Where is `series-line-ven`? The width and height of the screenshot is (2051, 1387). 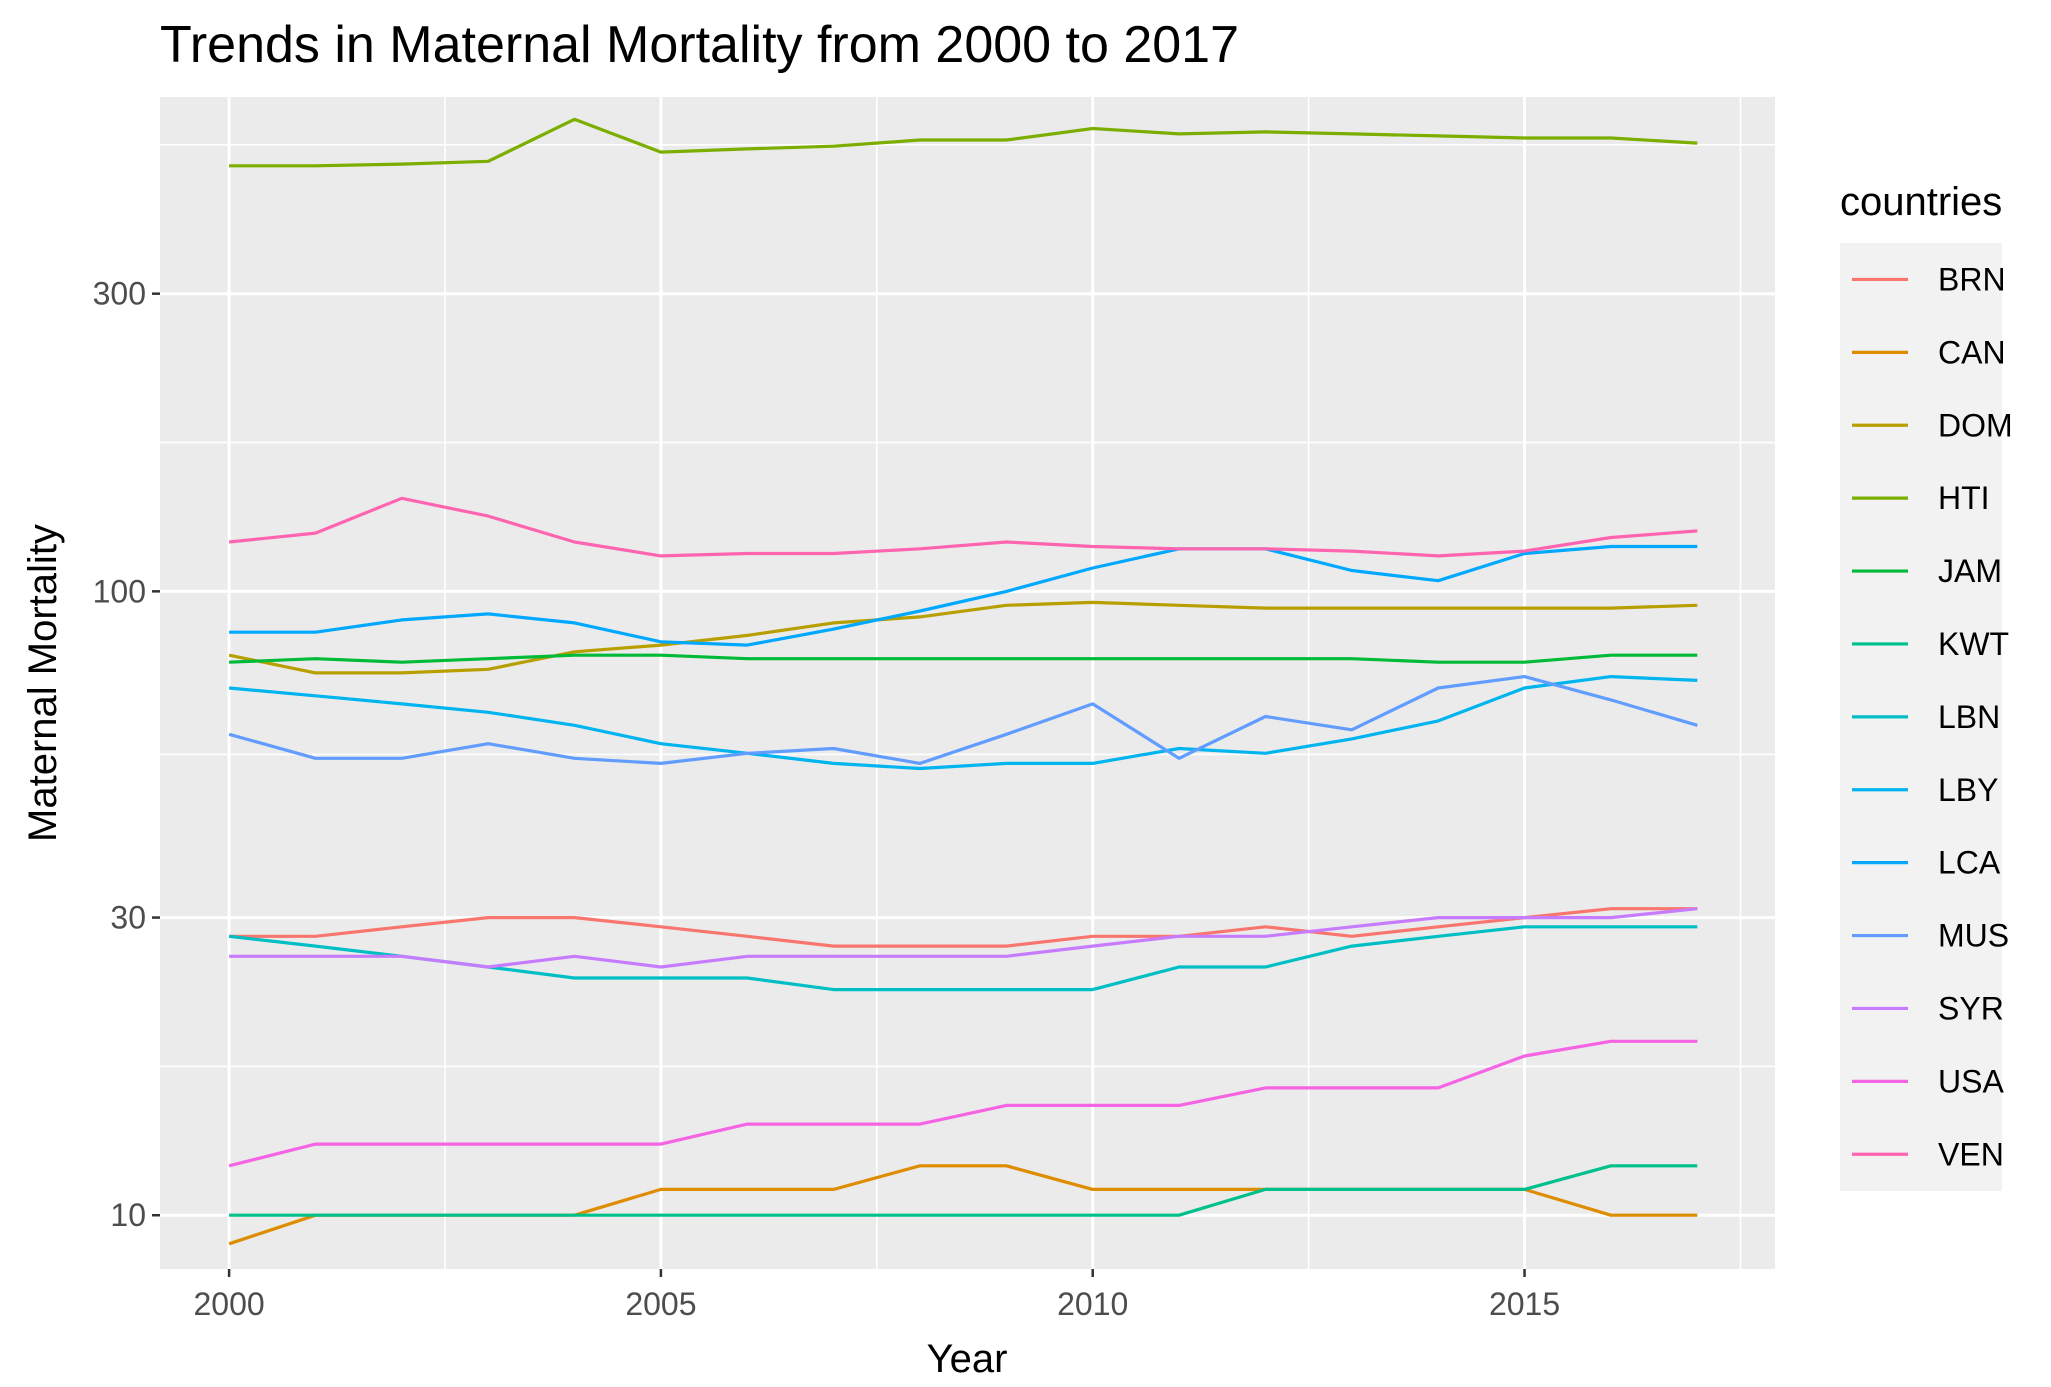
series-line-ven is located at coordinates (963, 527).